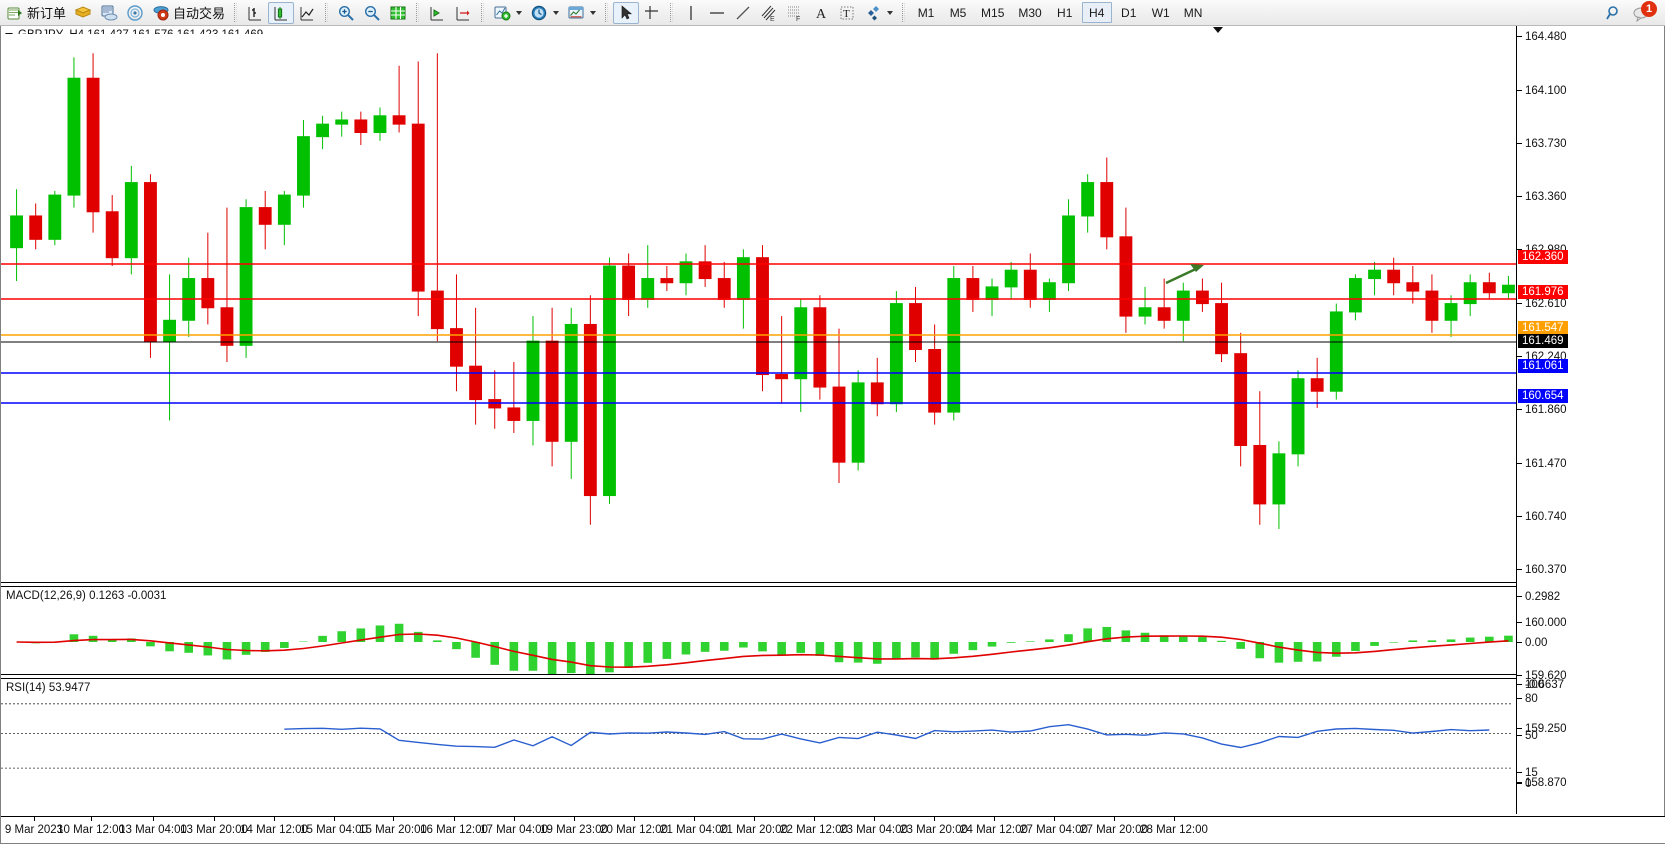 This screenshot has width=1665, height=844. Describe the element at coordinates (1546, 91) in the screenshot. I see `price-tick-label: 164.100` at that location.